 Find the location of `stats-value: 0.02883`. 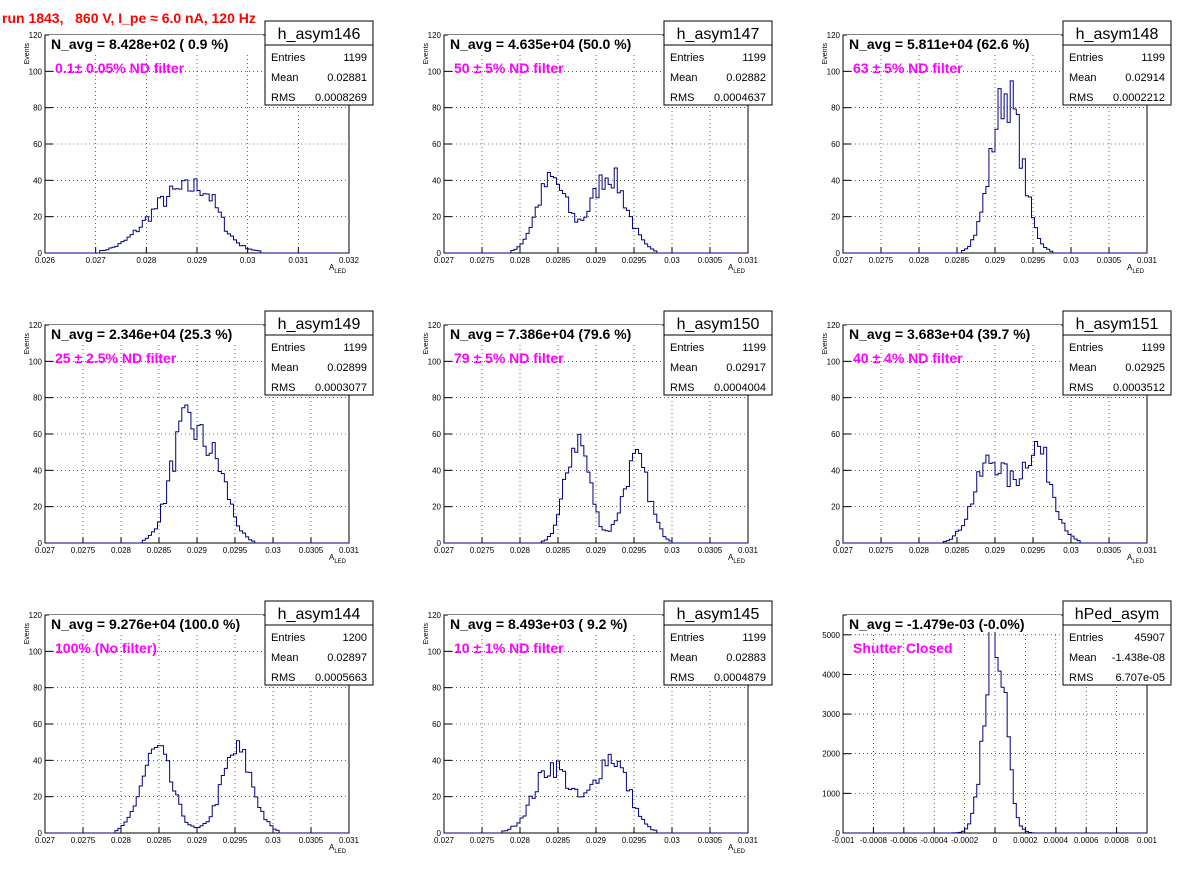

stats-value: 0.02883 is located at coordinates (746, 658).